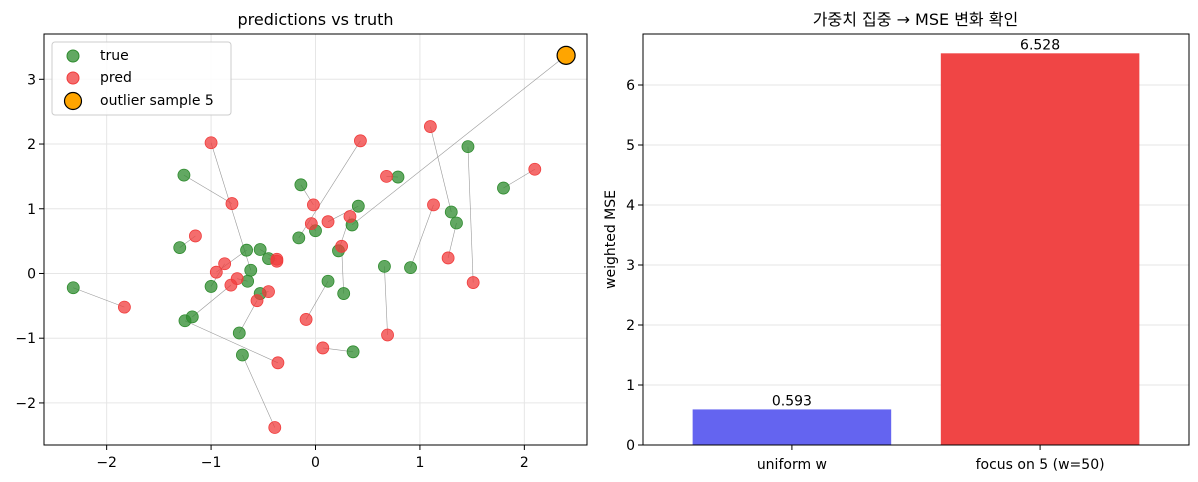 The image size is (1198, 482). Describe the element at coordinates (114, 56) in the screenshot. I see `legend-true-label: true` at that location.